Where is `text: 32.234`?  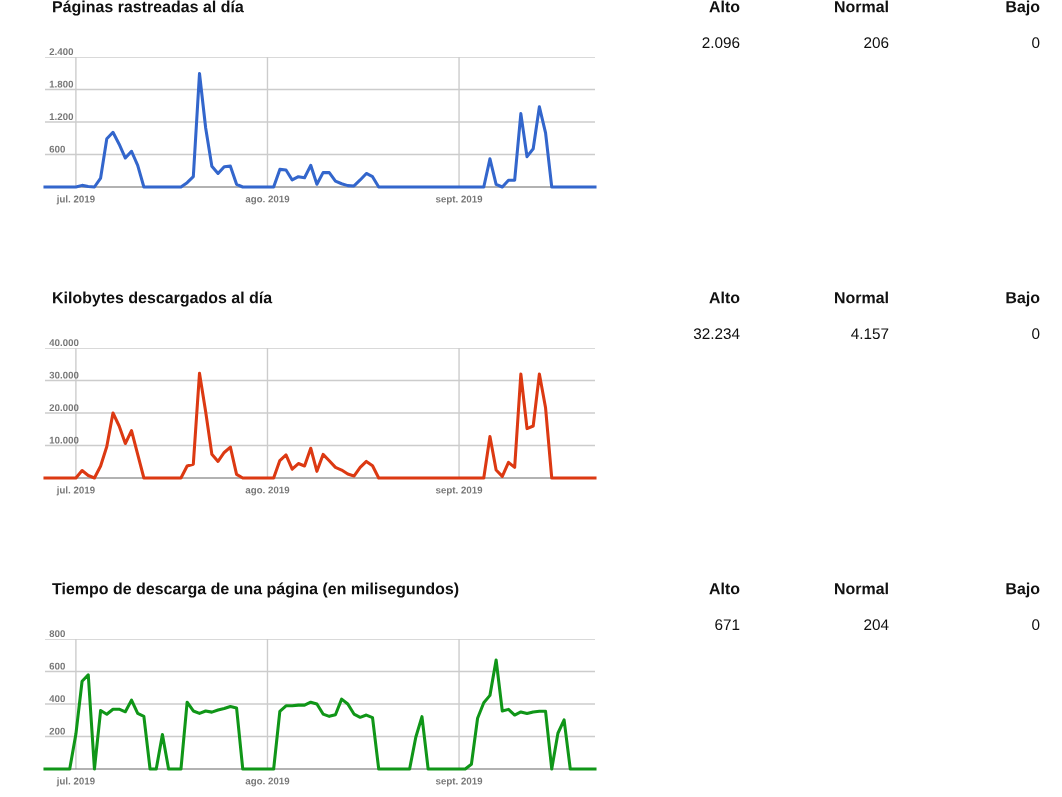
text: 32.234 is located at coordinates (716, 334).